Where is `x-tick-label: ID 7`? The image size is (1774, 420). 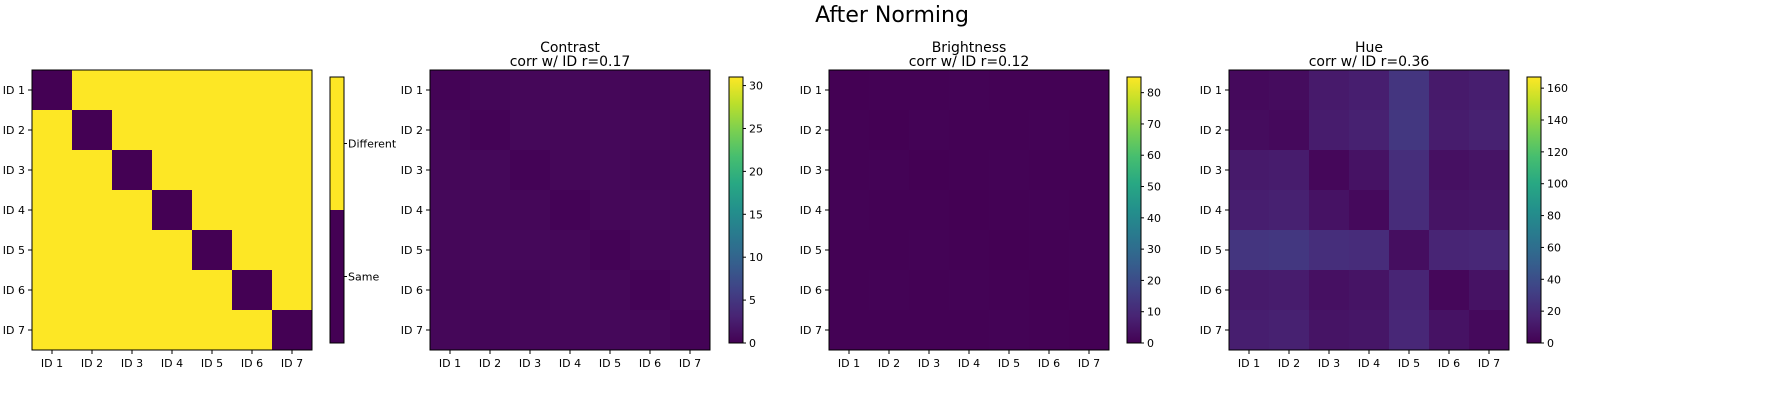
x-tick-label: ID 7 is located at coordinates (690, 363).